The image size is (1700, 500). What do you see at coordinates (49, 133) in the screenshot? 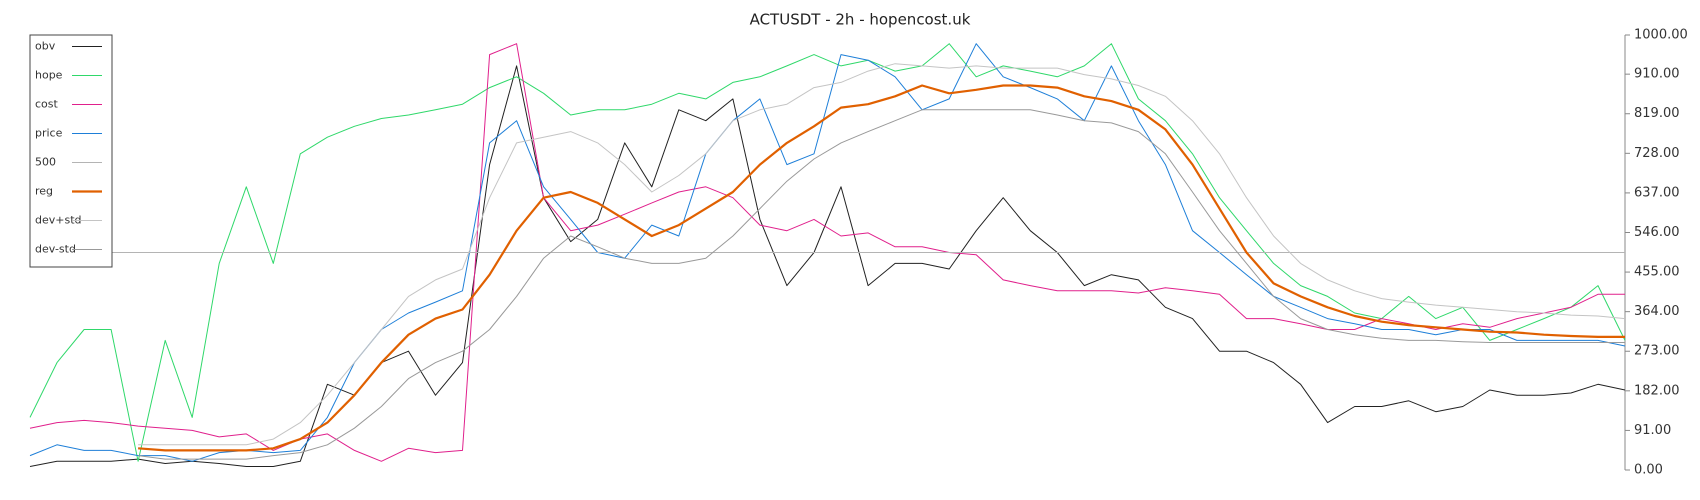
I see `legend-label: price` at bounding box center [49, 133].